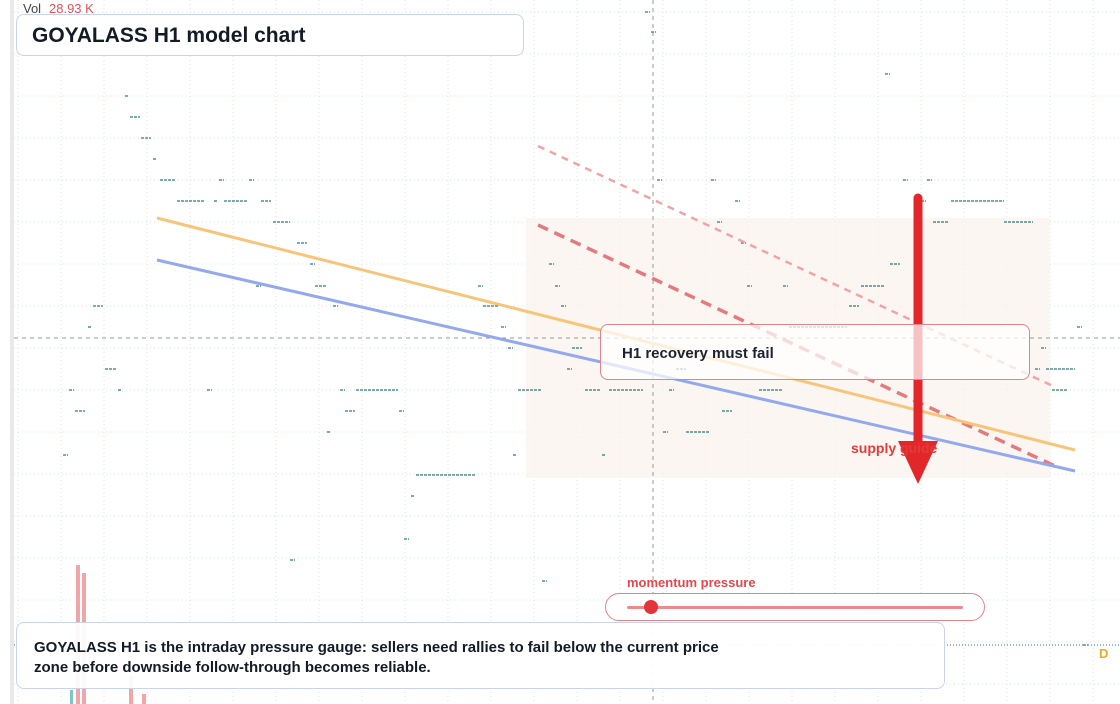 Image resolution: width=1120 pixels, height=704 pixels. What do you see at coordinates (71, 8) in the screenshot?
I see `volume-value: 28.93 K` at bounding box center [71, 8].